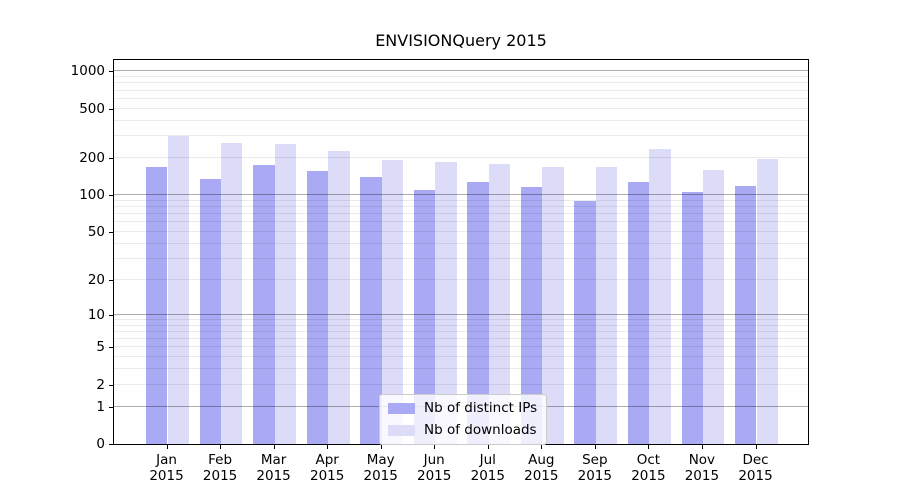  Describe the element at coordinates (96, 279) in the screenshot. I see `y-tick-label: 20` at that location.